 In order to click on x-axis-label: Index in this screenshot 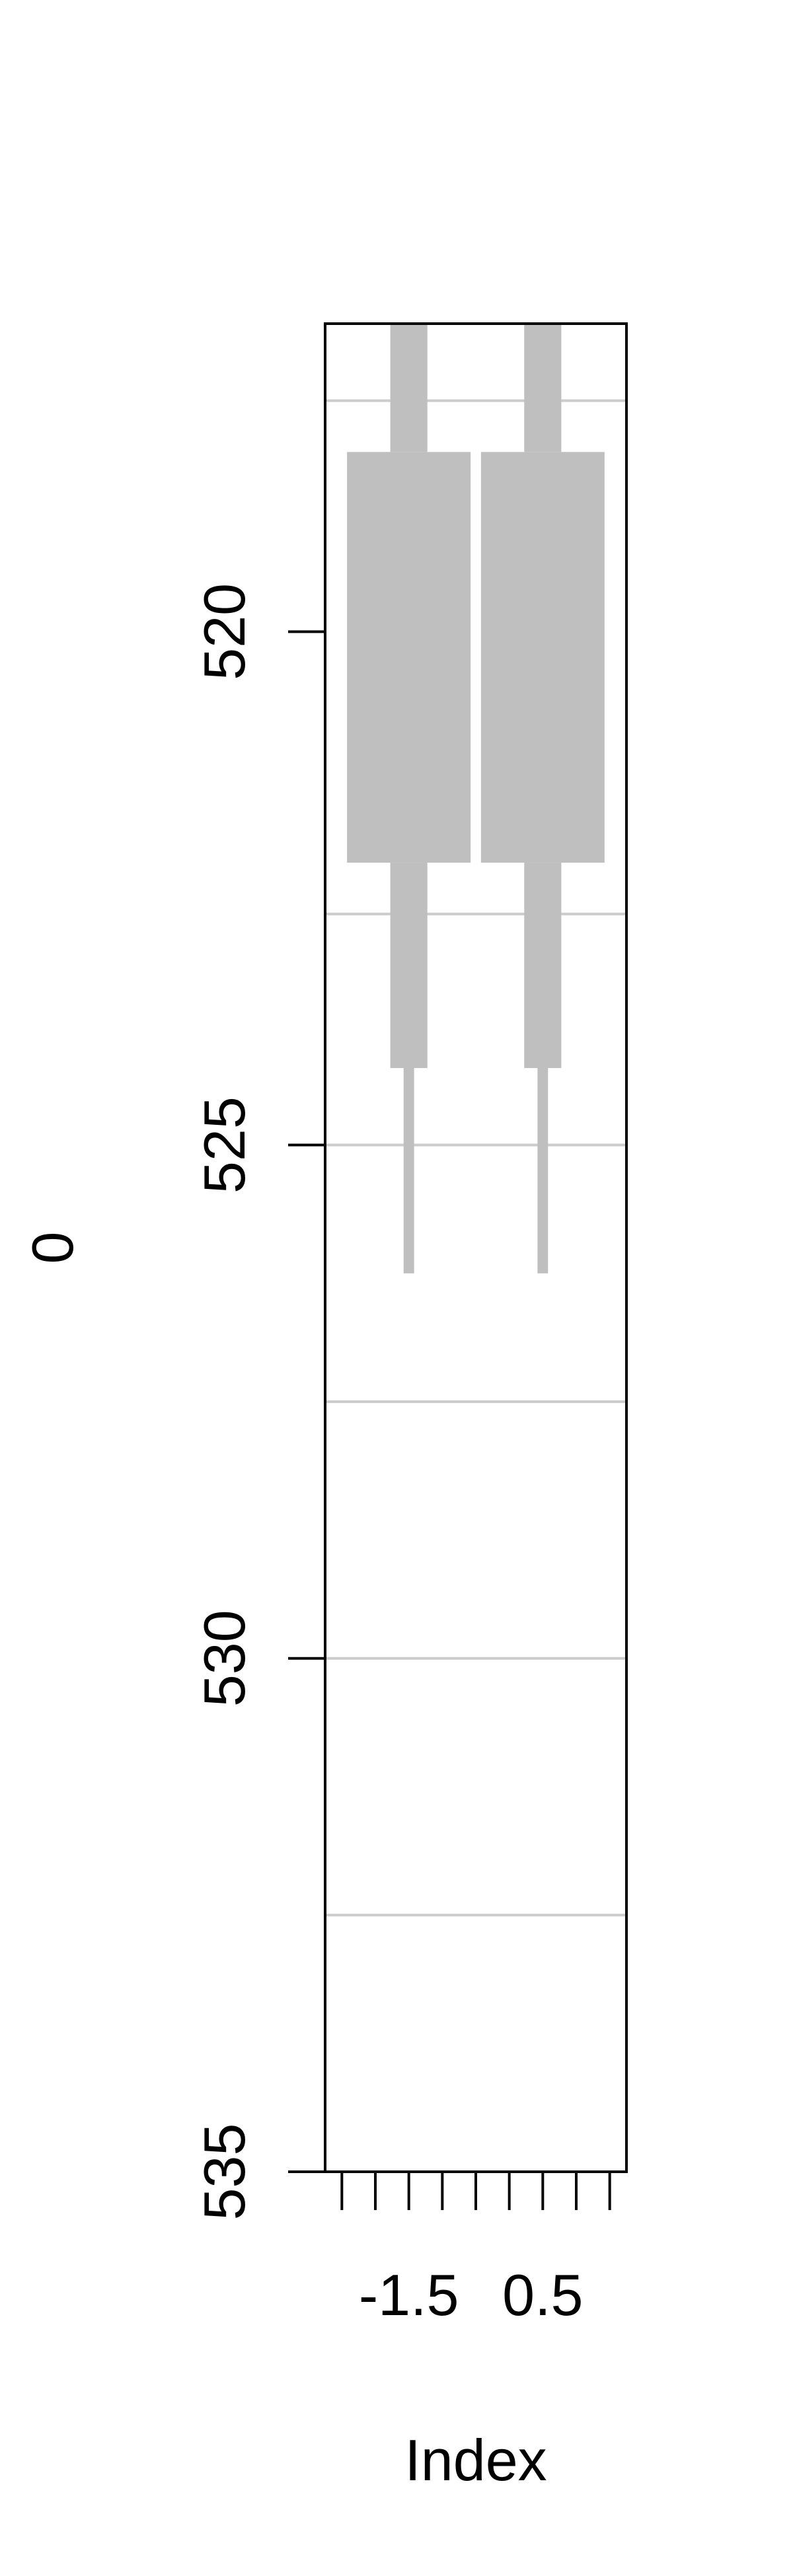, I will do `click(476, 2460)`.